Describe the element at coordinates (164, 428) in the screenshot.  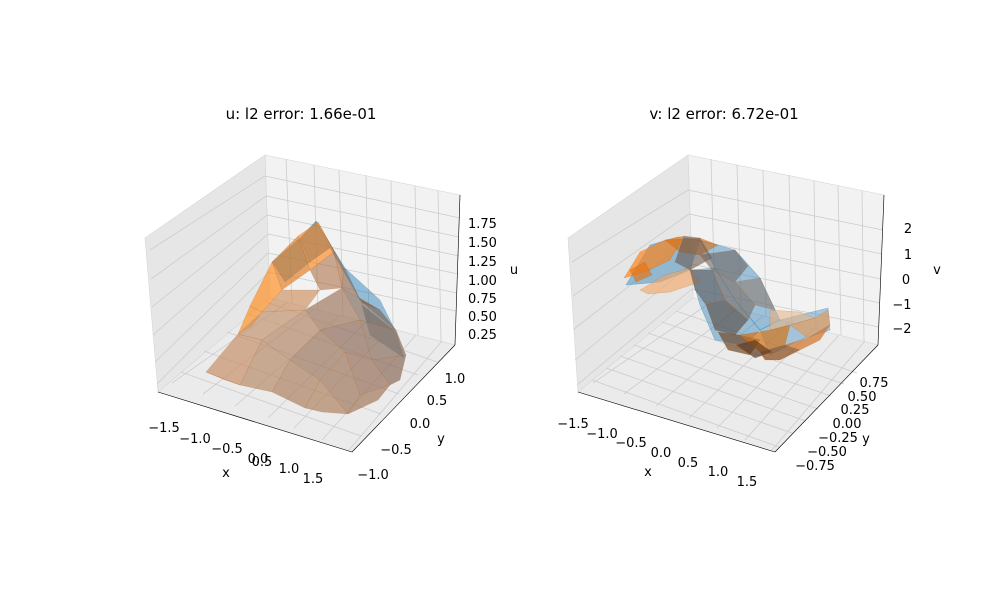
I see `plot-u-xtick: −1.5` at that location.